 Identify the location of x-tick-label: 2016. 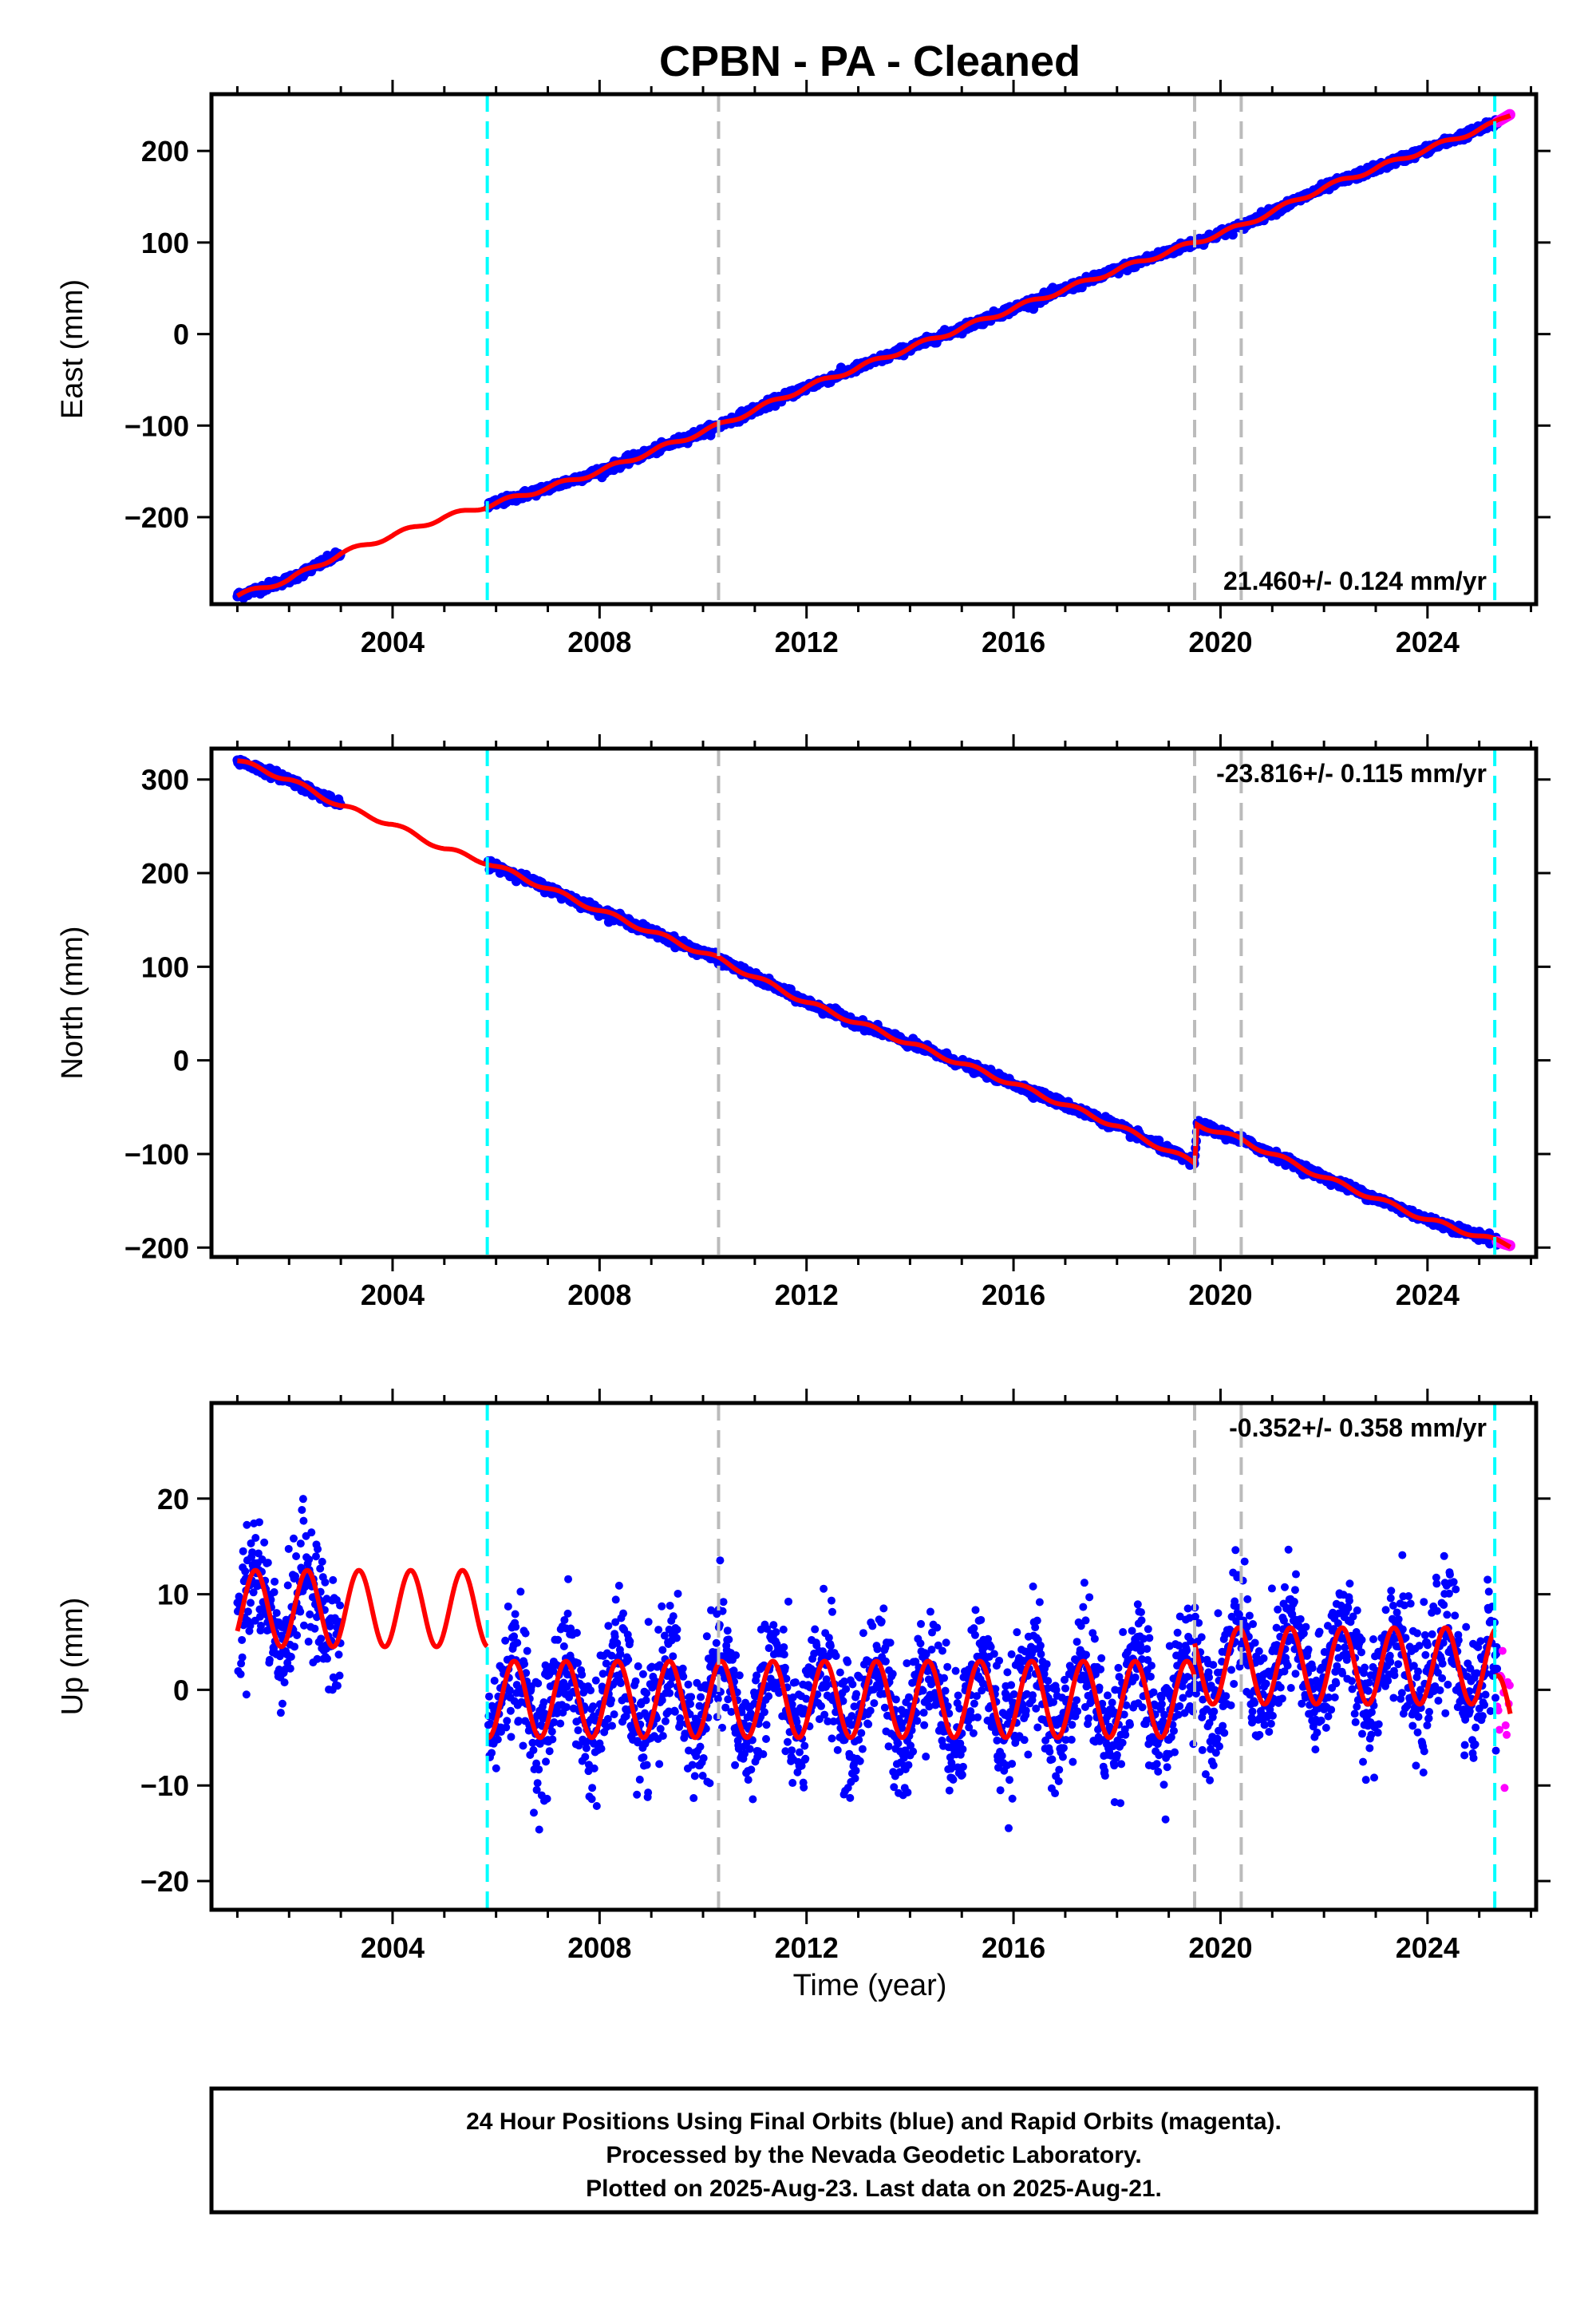
(1013, 1295).